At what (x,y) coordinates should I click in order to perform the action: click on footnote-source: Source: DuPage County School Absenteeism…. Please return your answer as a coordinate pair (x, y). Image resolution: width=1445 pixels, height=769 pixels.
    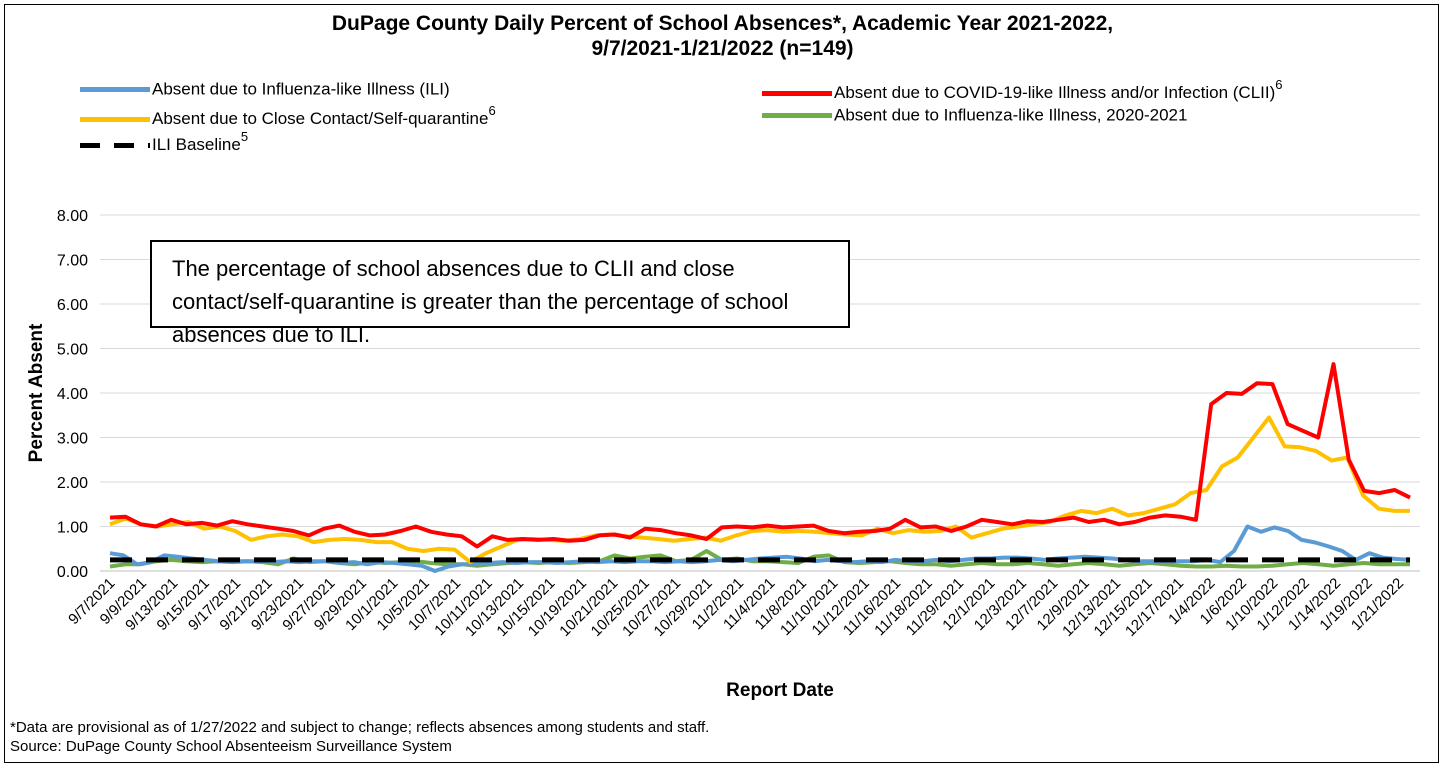
    Looking at the image, I should click on (231, 746).